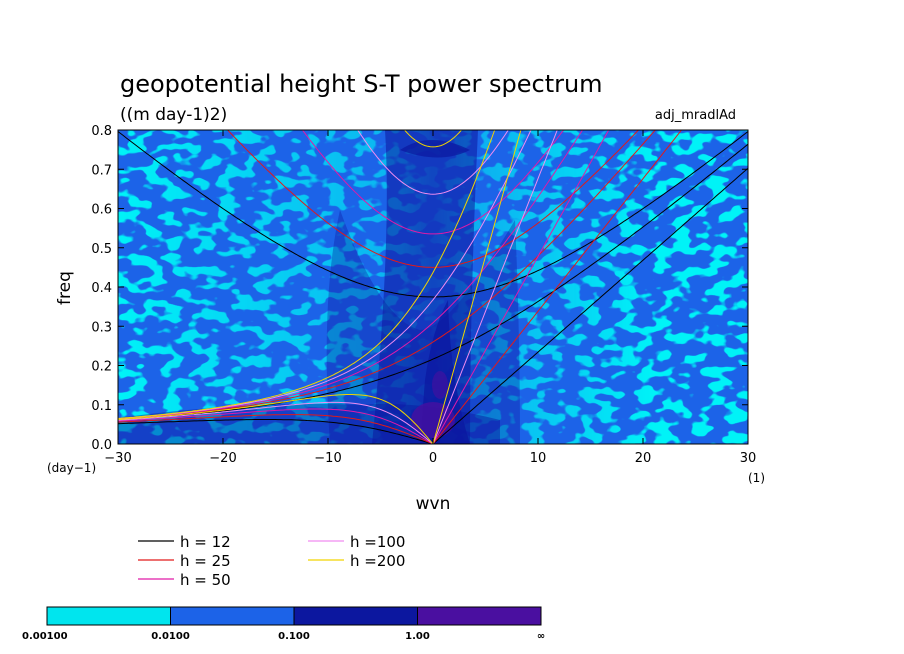 The image size is (904, 654). I want to click on x-axis-label: wvn, so click(433, 504).